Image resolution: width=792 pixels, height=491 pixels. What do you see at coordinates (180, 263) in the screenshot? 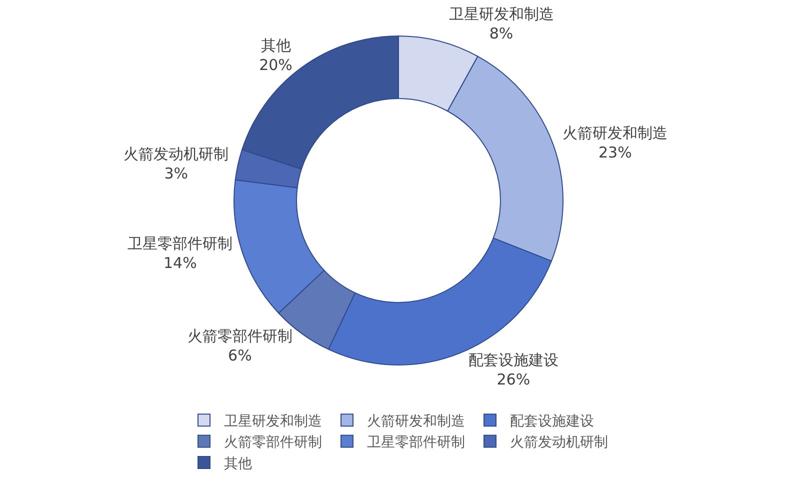
I see `data-label: 14%` at bounding box center [180, 263].